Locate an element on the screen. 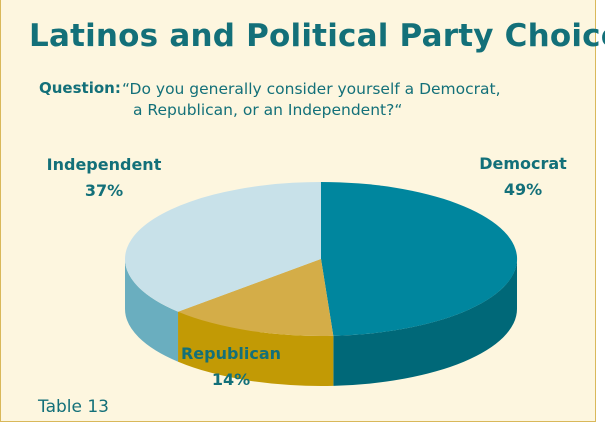 The width and height of the screenshot is (605, 429). label-republican: Republican 14% is located at coordinates (231, 367).